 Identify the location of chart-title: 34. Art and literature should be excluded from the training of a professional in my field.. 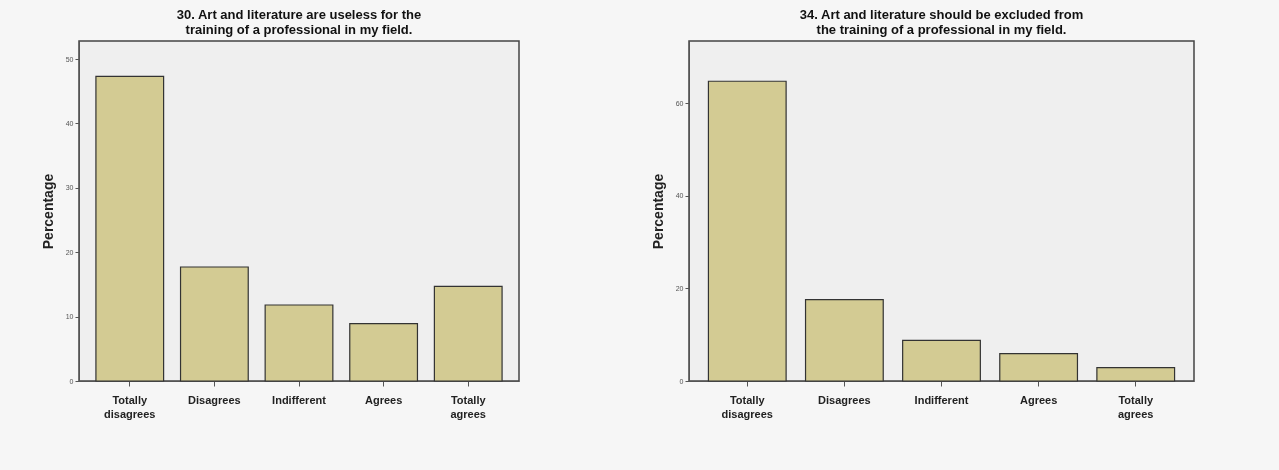
(941, 22).